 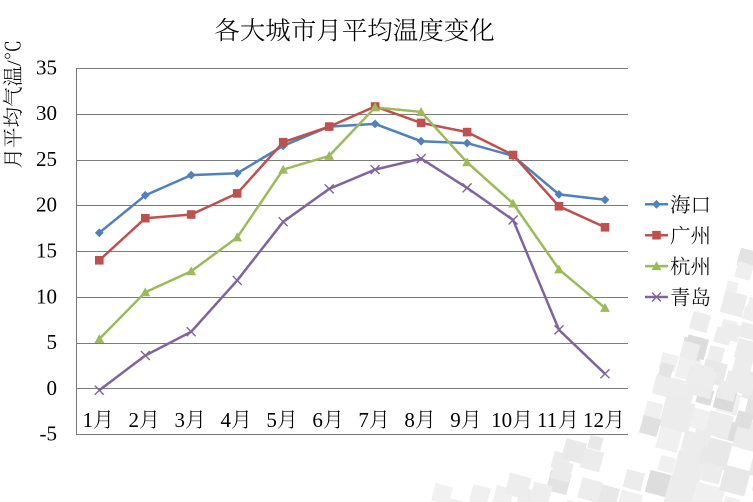 What do you see at coordinates (363, 420) in the screenshot?
I see `svg-text: 7` at bounding box center [363, 420].